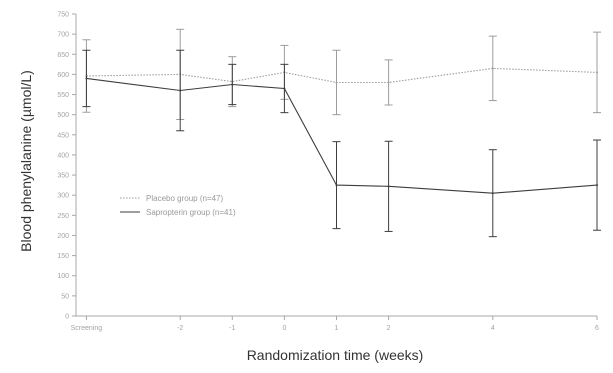 This screenshot has width=613, height=373. Describe the element at coordinates (63, 216) in the screenshot. I see `y-tick-label: 250` at that location.